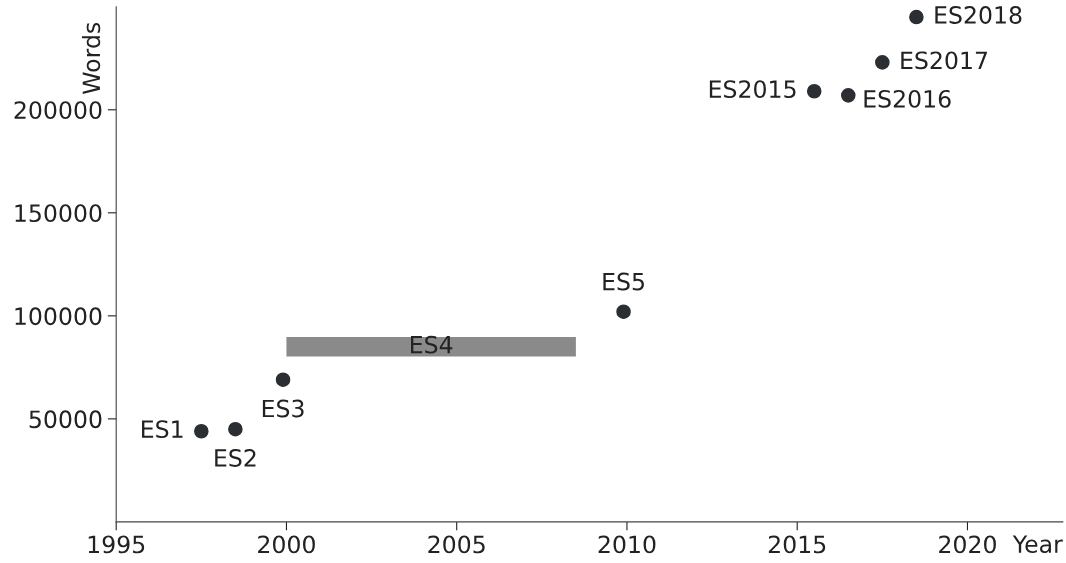 This screenshot has height=563, width=1066. I want to click on annotation: ES2, so click(235, 458).